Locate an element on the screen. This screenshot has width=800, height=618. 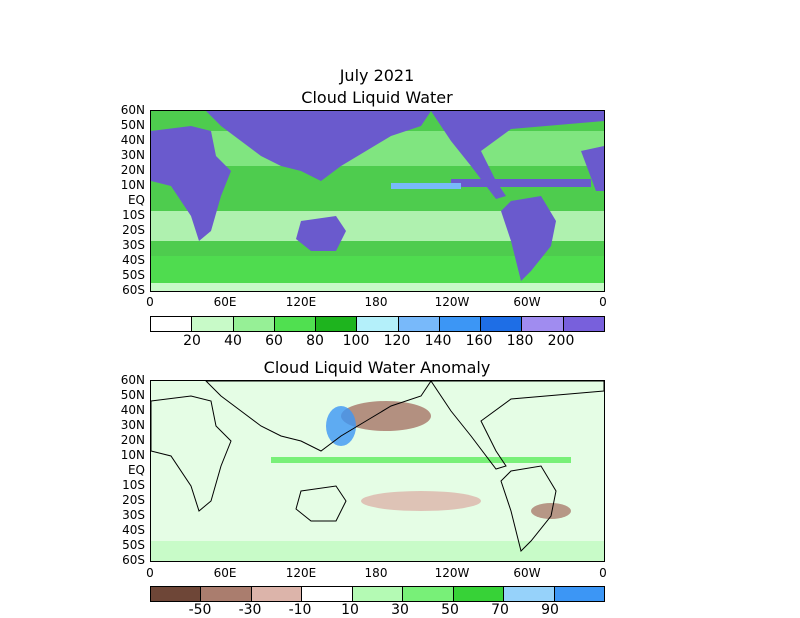
top-colorbar-label: 180 is located at coordinates (520, 341).